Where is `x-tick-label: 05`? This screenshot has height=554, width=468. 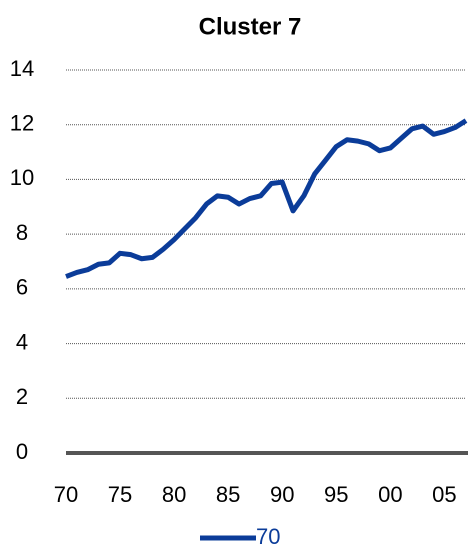
x-tick-label: 05 is located at coordinates (444, 494).